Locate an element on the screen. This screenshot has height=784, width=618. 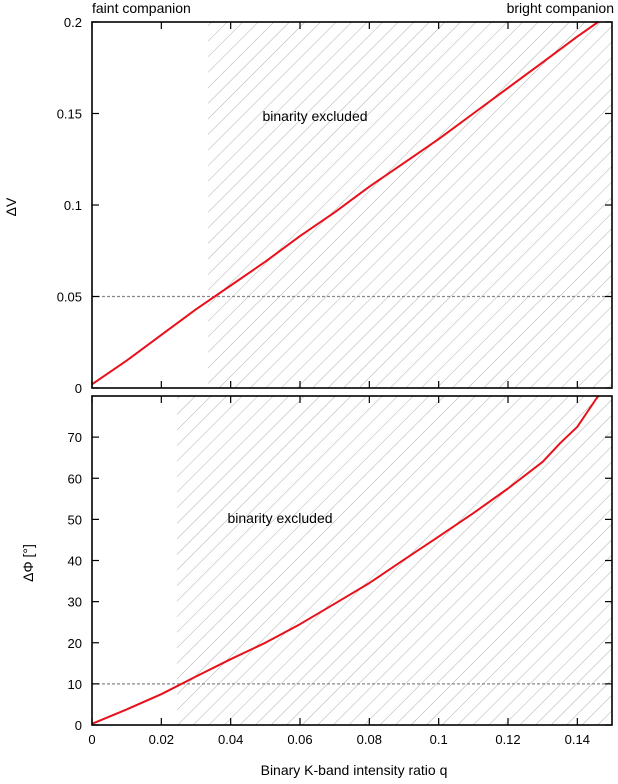
y-axis-title: ΔV is located at coordinates (11, 206).